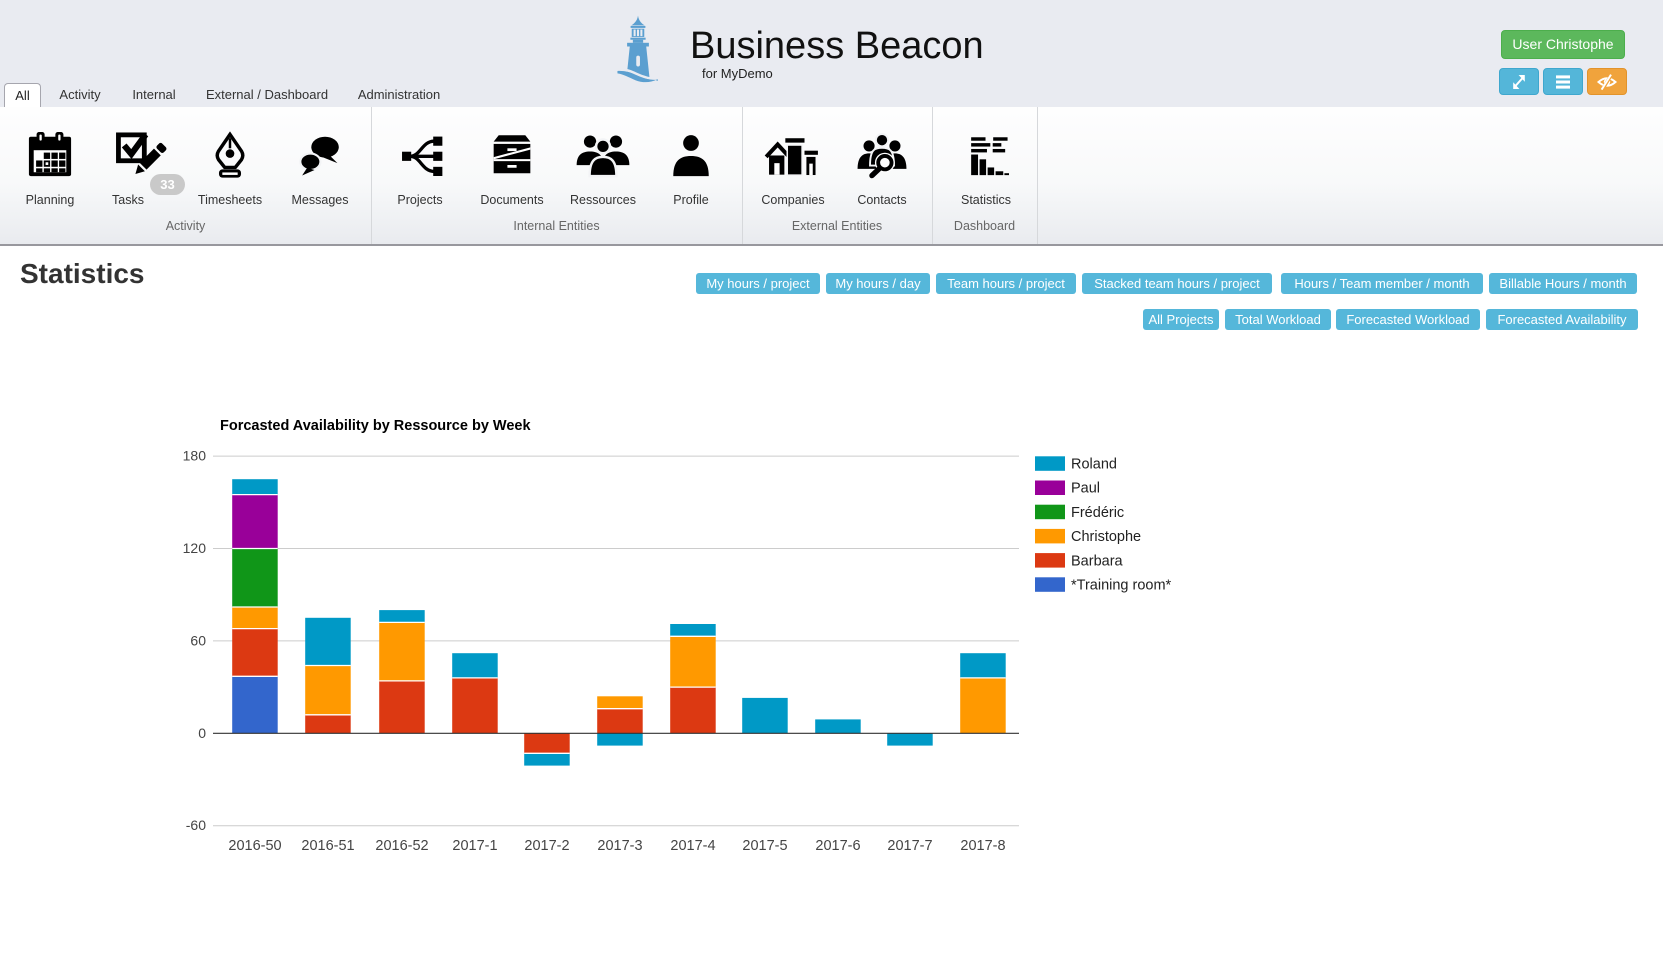  Describe the element at coordinates (1106, 537) in the screenshot. I see `svg-text: Christophe` at that location.